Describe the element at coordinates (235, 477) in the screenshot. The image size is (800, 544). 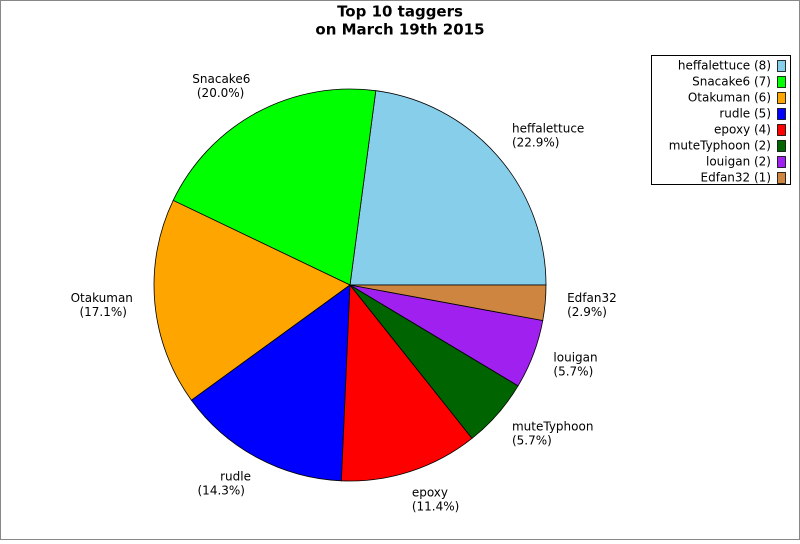
I see `slice-label: rudle` at that location.